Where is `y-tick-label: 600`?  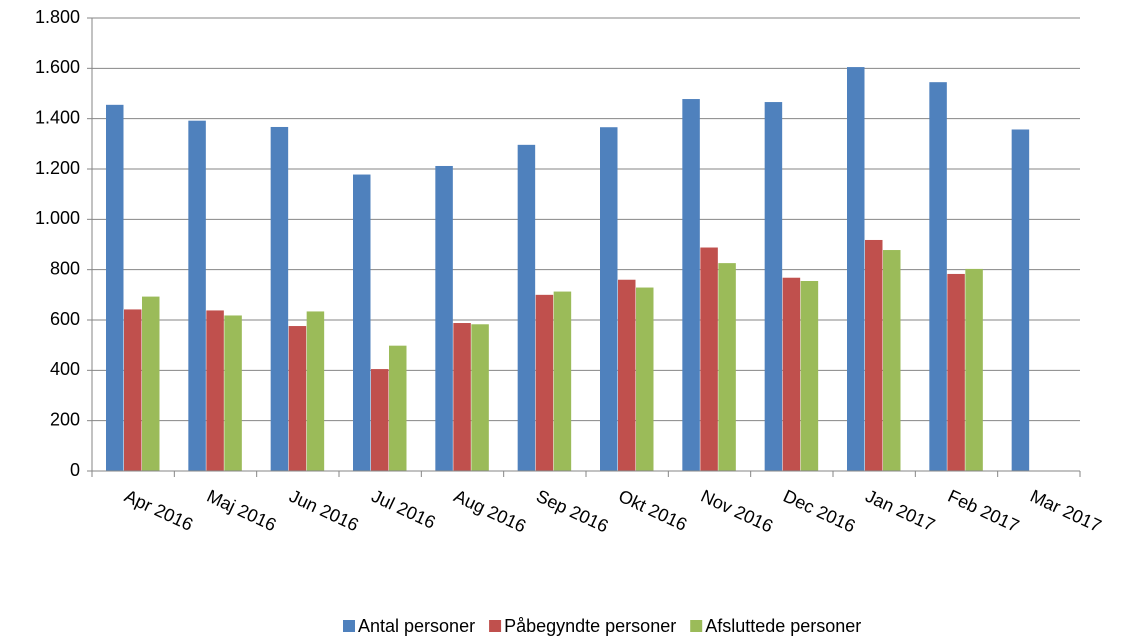 y-tick-label: 600 is located at coordinates (65, 319).